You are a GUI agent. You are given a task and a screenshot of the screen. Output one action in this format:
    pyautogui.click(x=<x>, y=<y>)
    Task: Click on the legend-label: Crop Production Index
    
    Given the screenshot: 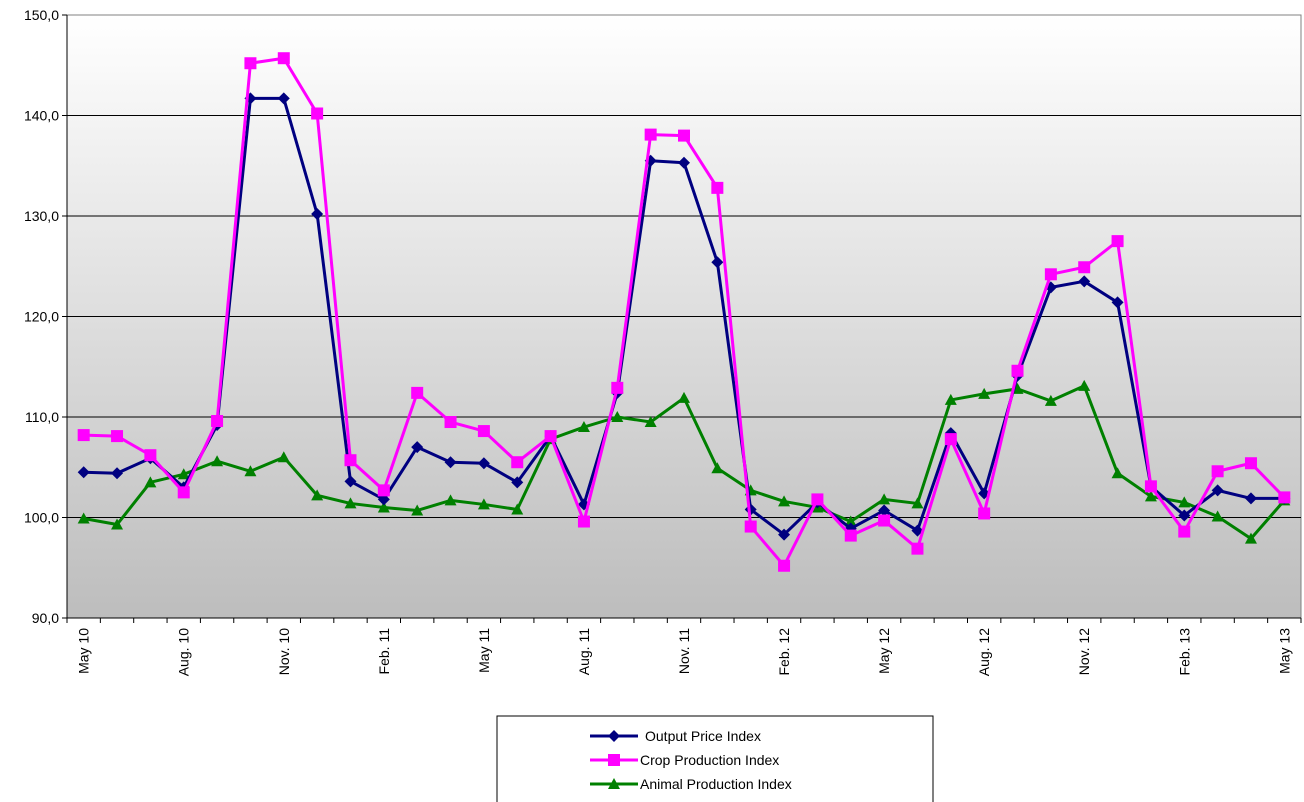 What is the action you would take?
    pyautogui.click(x=709, y=760)
    